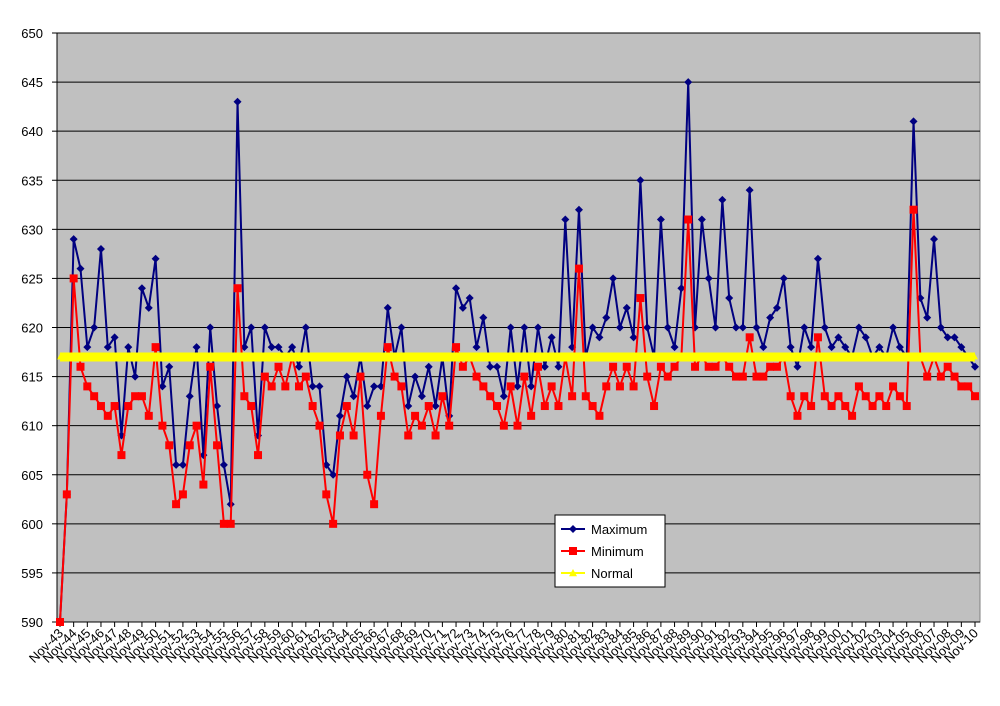  Describe the element at coordinates (32, 229) in the screenshot. I see `y-tick-label: 630` at that location.